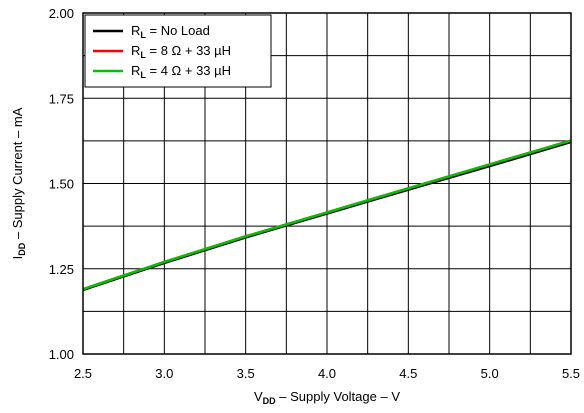  I want to click on x-tick-labels: 2.5 3.0 3.5 4.0 4.5 5.0 5.5, so click(327, 373).